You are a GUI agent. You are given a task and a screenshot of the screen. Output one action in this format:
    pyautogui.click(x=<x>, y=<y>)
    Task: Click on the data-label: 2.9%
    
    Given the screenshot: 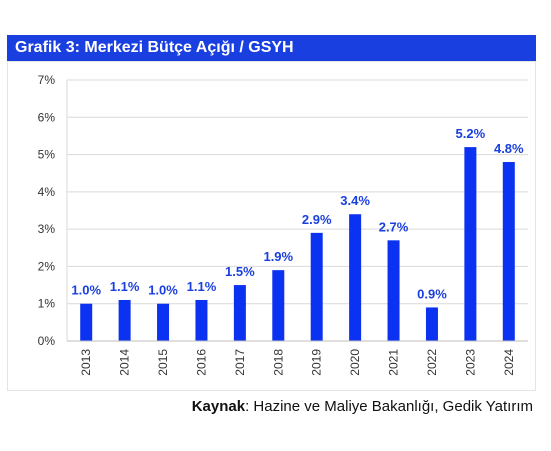 What is the action you would take?
    pyautogui.click(x=317, y=219)
    